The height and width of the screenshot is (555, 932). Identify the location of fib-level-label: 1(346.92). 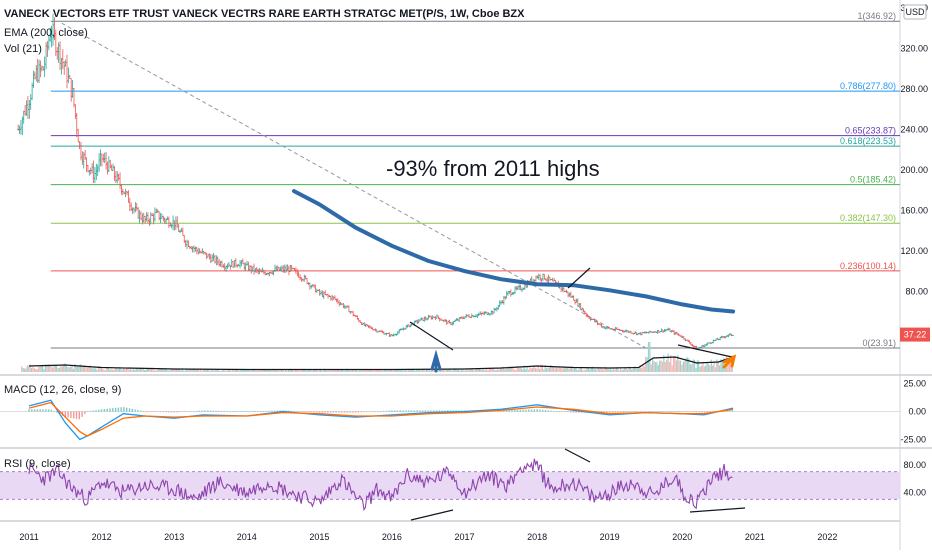
(876, 16).